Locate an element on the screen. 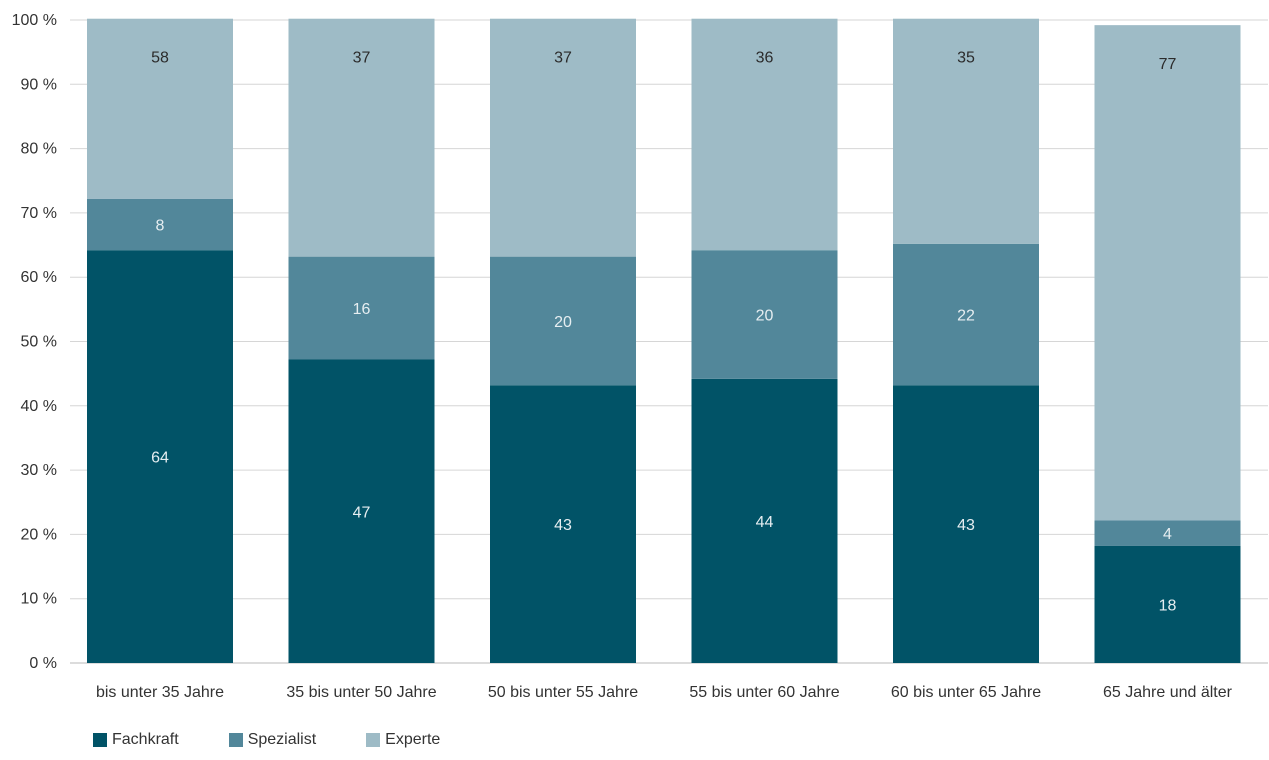  legend-swatch-experte is located at coordinates (373, 740).